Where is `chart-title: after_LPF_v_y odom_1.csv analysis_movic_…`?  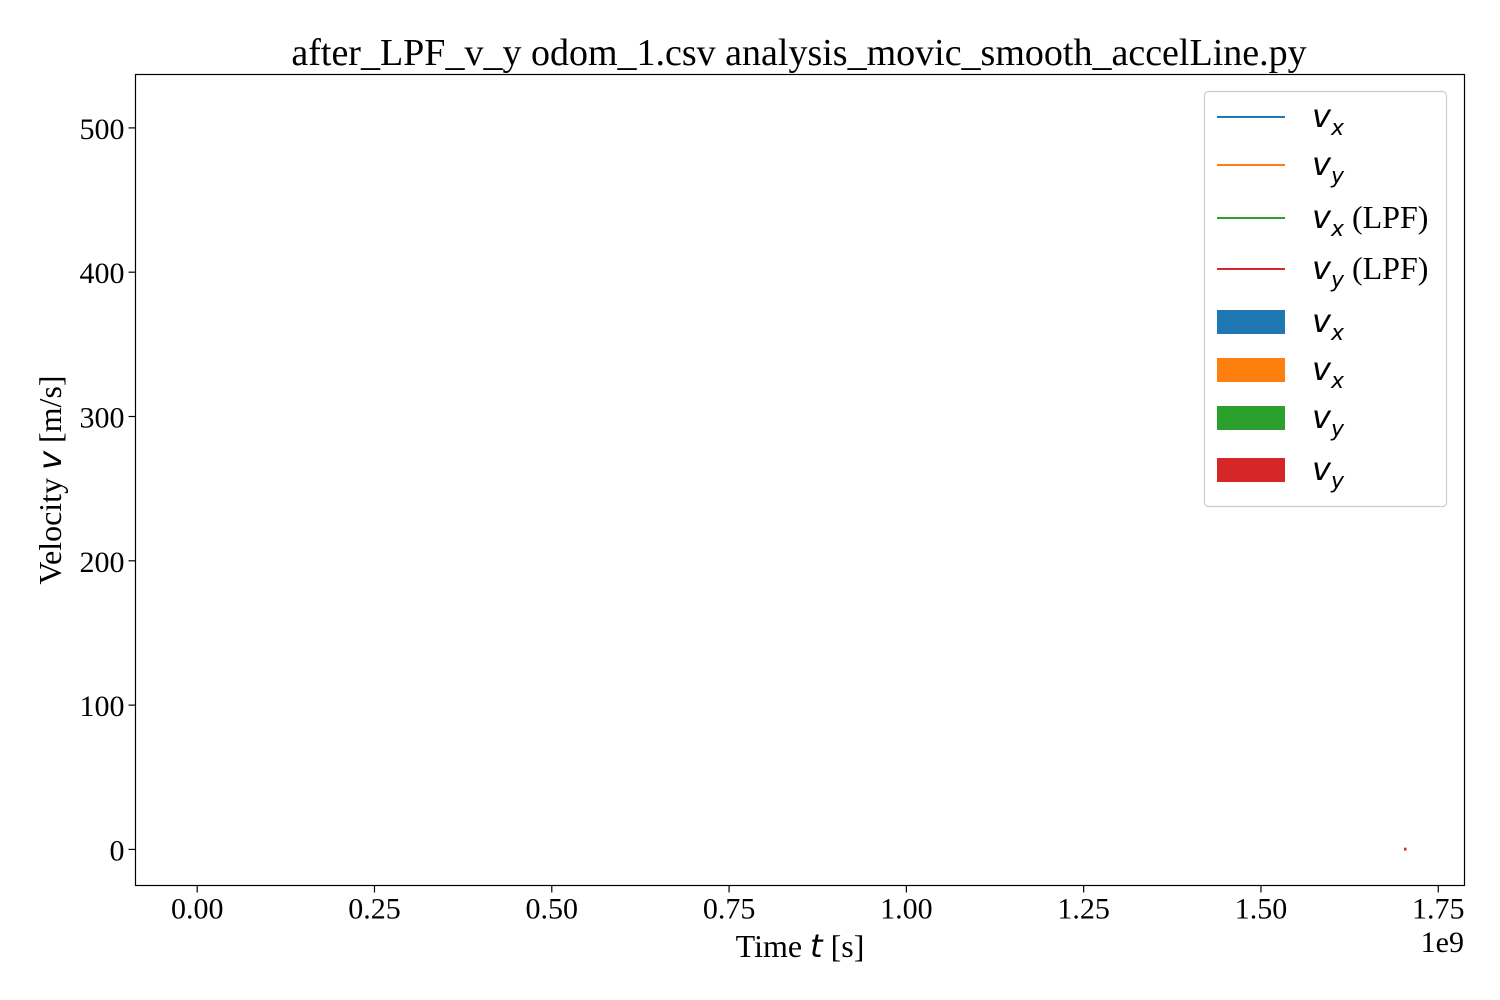 chart-title: after_LPF_v_y odom_1.csv analysis_movic_… is located at coordinates (798, 53).